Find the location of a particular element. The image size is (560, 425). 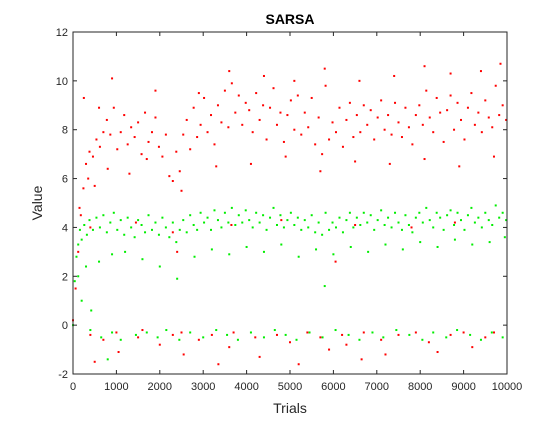

x-tick-label: 4000 is located at coordinates (246, 387).